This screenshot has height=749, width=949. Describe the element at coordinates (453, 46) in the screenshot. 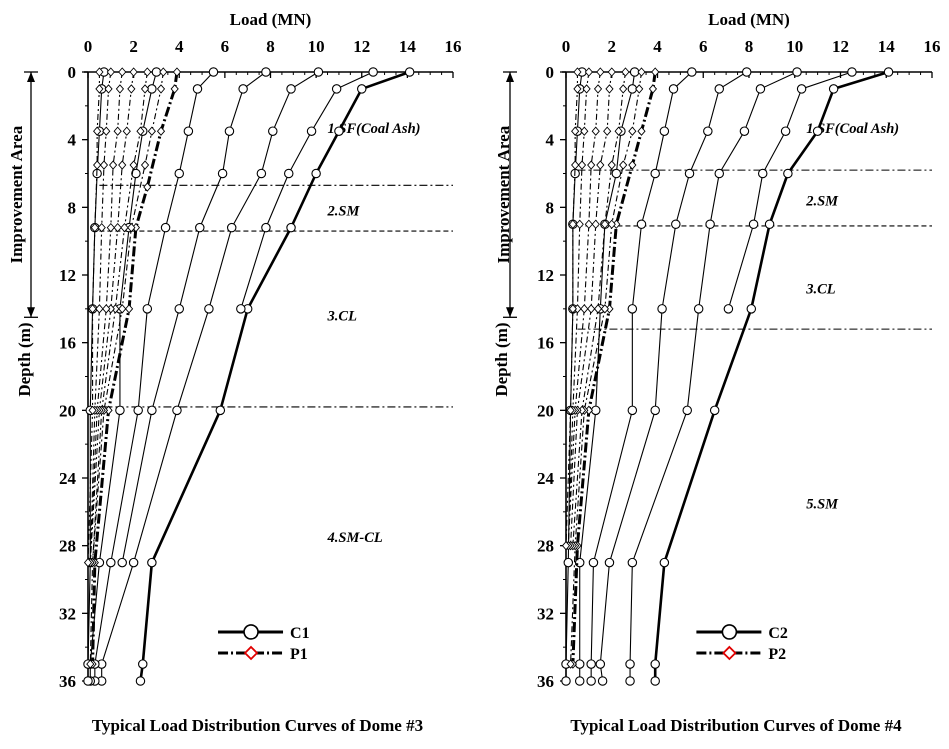

I see `x-tick-label: 16` at that location.